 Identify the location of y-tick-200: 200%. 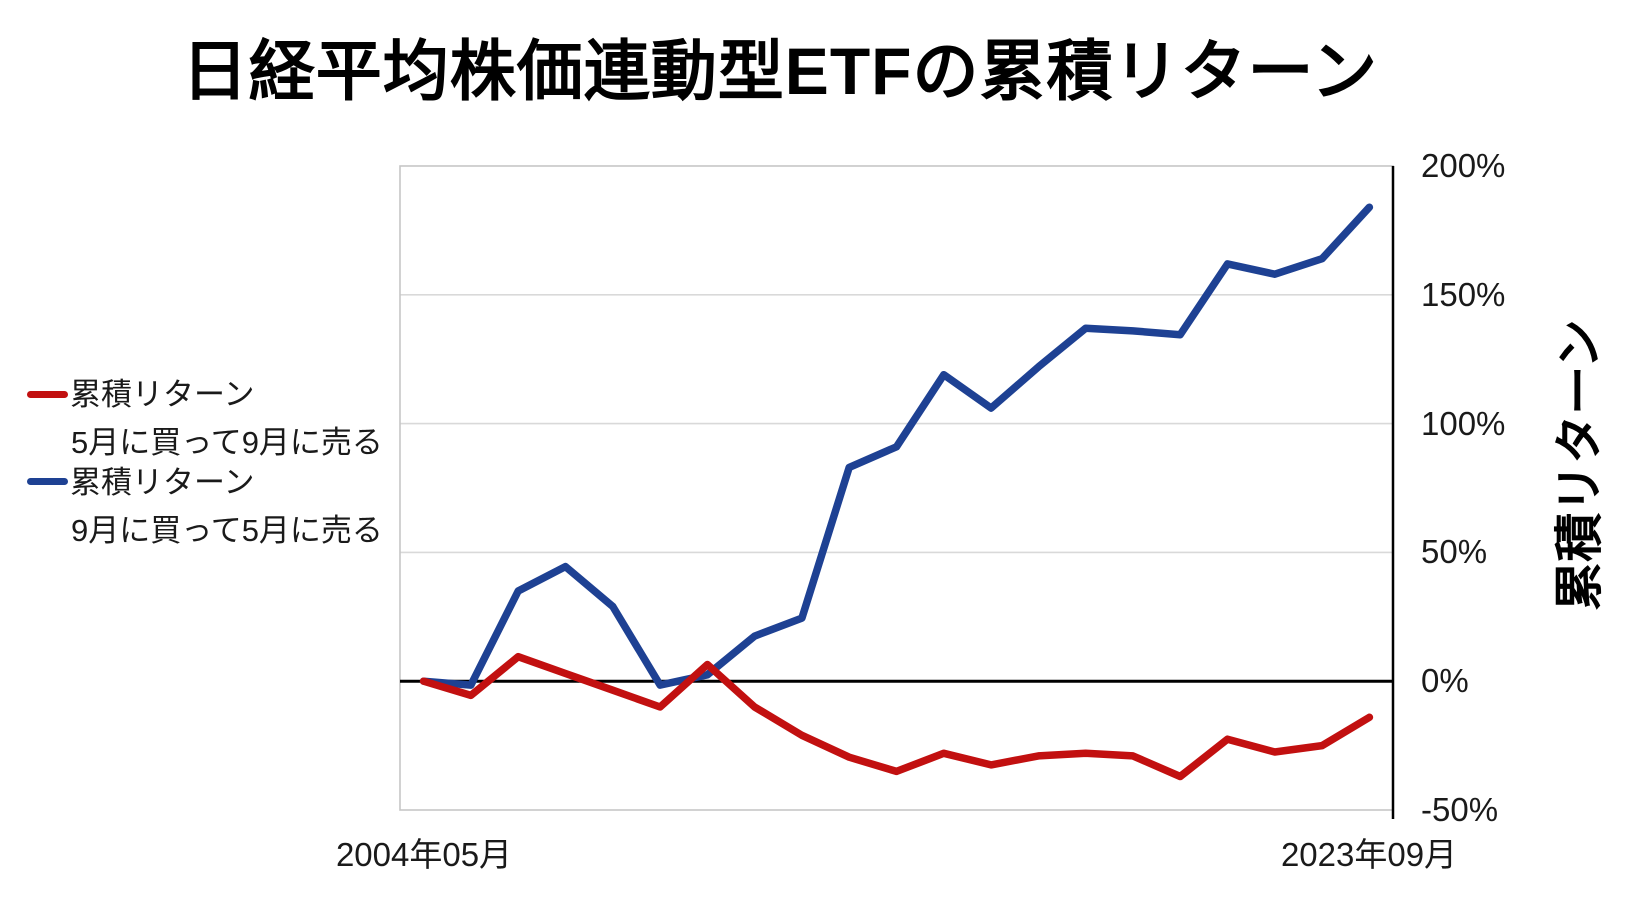
(1463, 165).